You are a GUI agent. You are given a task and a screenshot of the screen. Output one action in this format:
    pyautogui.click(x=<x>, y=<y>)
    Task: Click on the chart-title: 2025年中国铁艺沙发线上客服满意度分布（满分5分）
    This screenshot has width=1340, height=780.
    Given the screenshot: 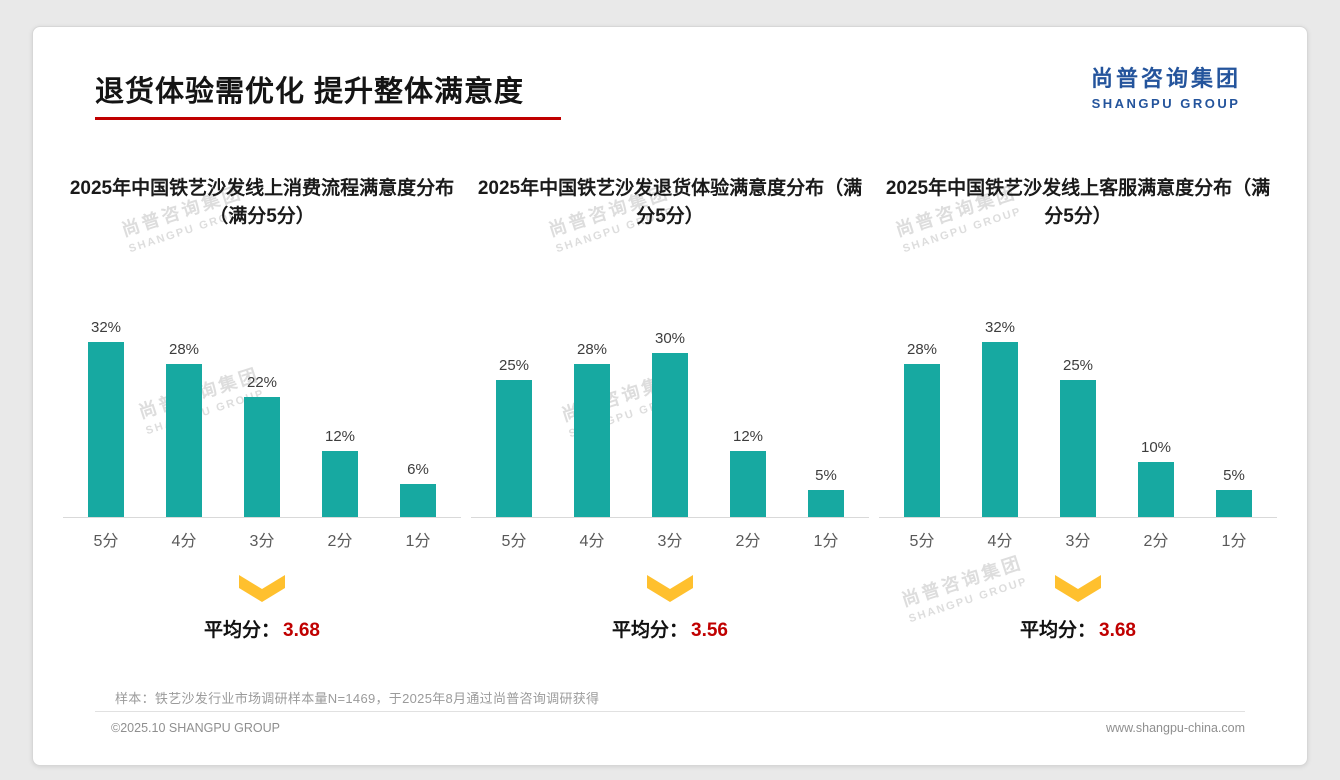 What is the action you would take?
    pyautogui.click(x=1078, y=202)
    